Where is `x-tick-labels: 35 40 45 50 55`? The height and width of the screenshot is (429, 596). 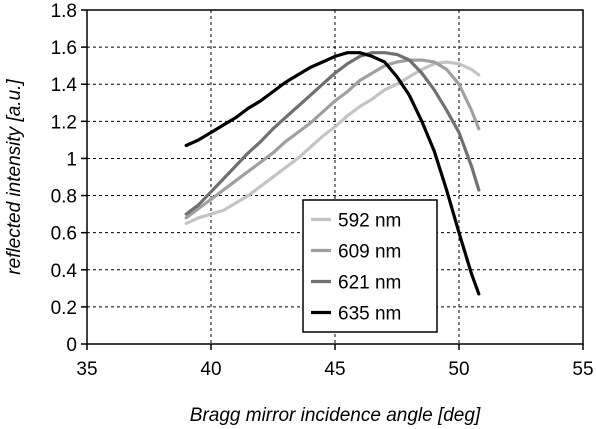 x-tick-labels: 35 40 45 50 55 is located at coordinates (335, 362).